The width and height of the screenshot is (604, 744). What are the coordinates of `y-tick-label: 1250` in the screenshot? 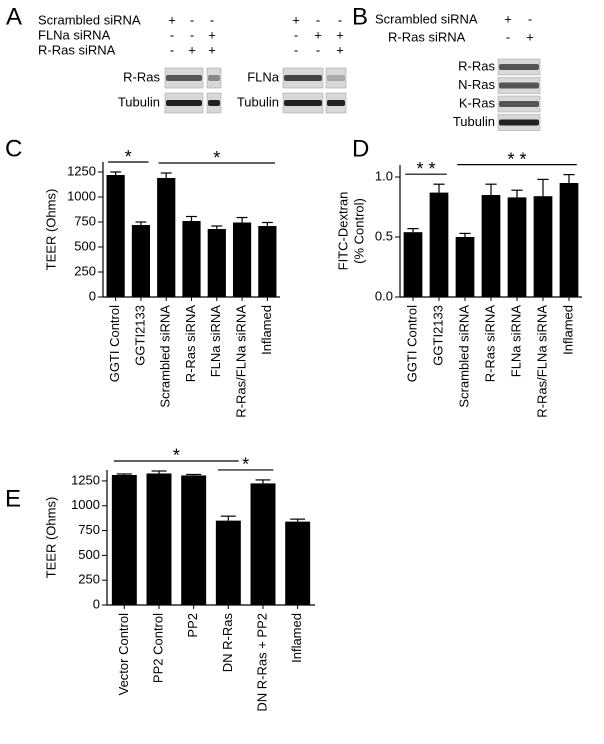 It's located at (85, 479).